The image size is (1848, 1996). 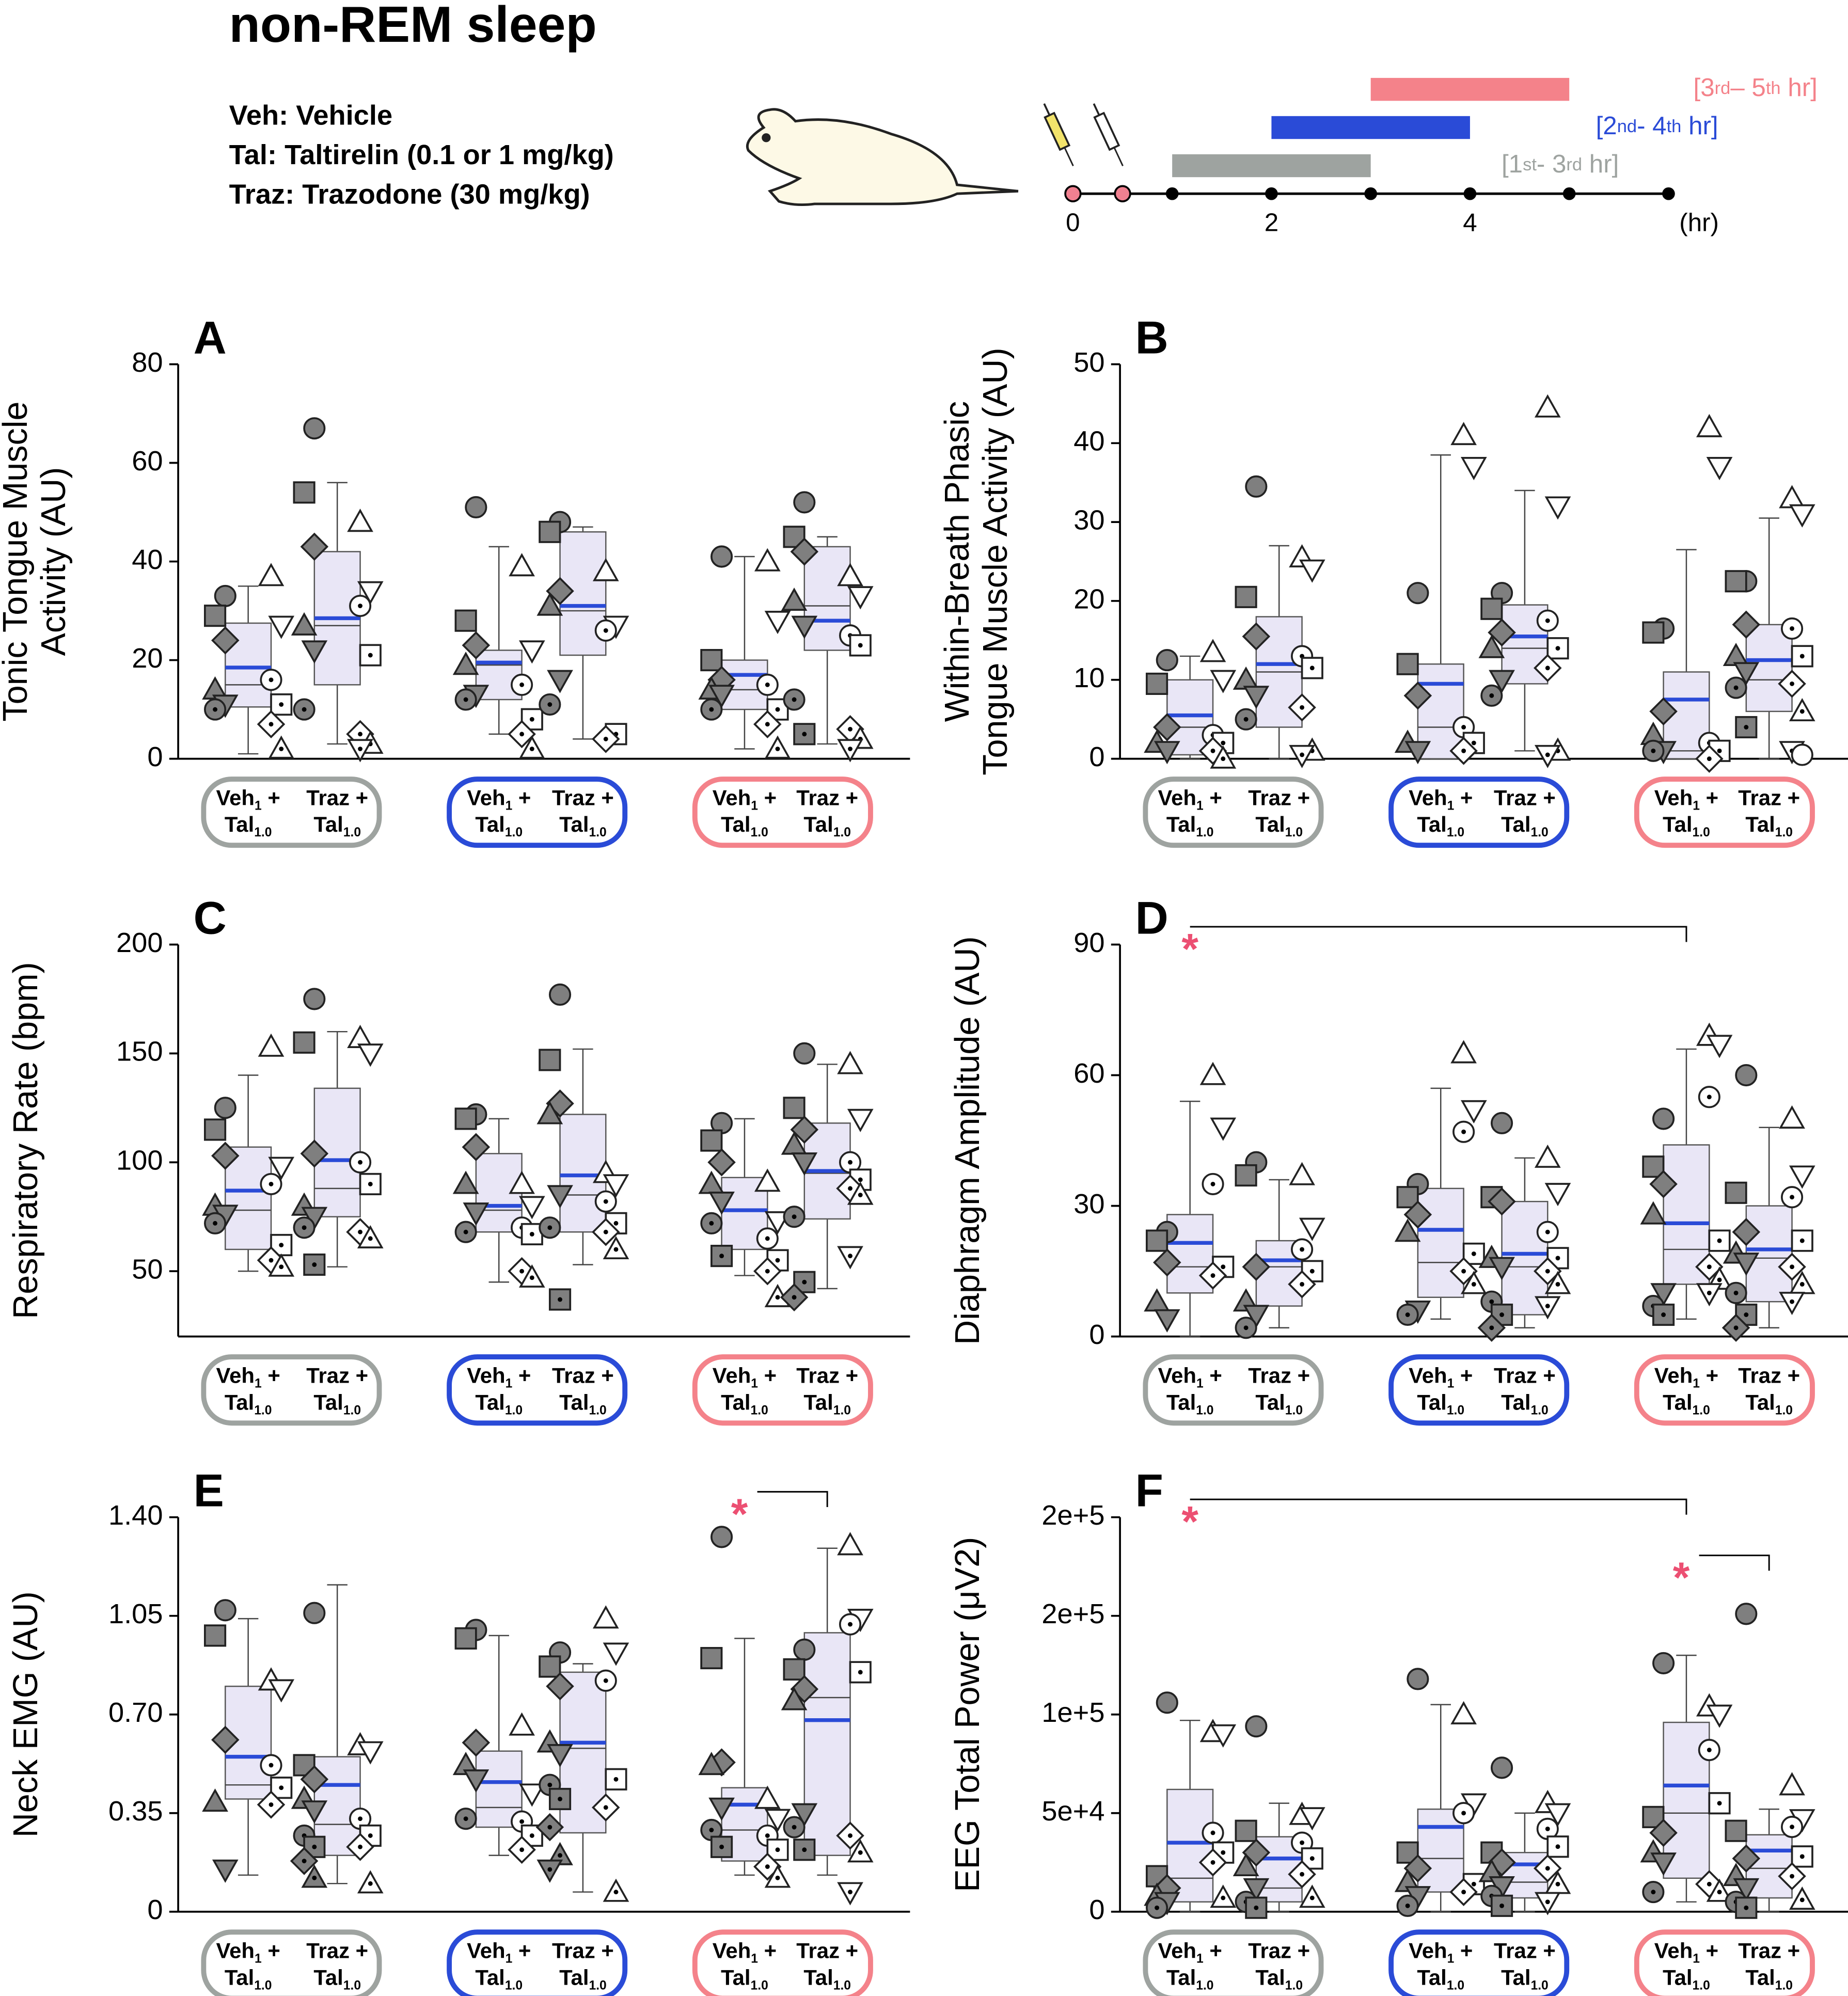 I want to click on significance-label: *, so click(x=1189, y=1521).